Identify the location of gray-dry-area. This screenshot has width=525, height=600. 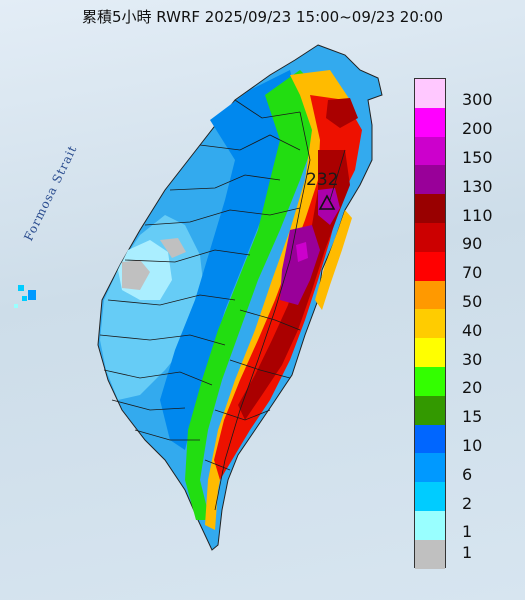
(136, 275).